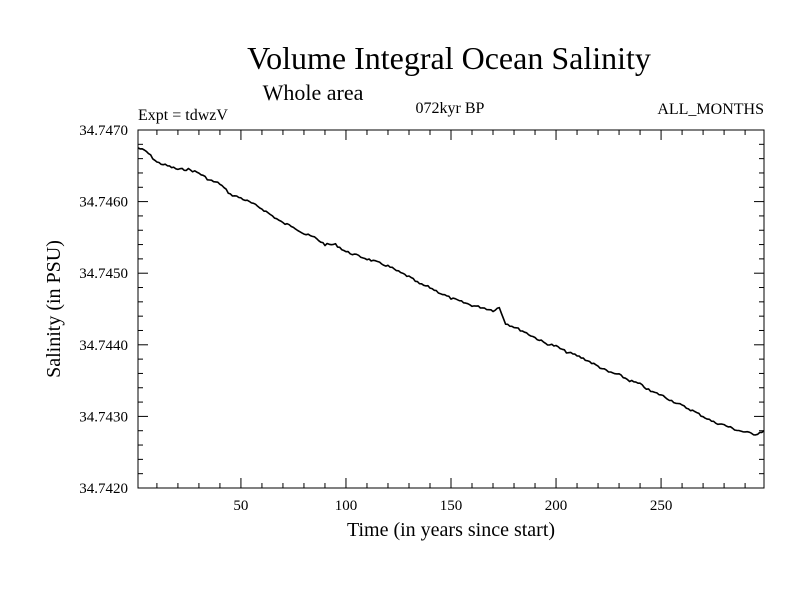 The image size is (800, 600). What do you see at coordinates (449, 58) in the screenshot?
I see `chart-title: Volume Integral Ocean Salinity` at bounding box center [449, 58].